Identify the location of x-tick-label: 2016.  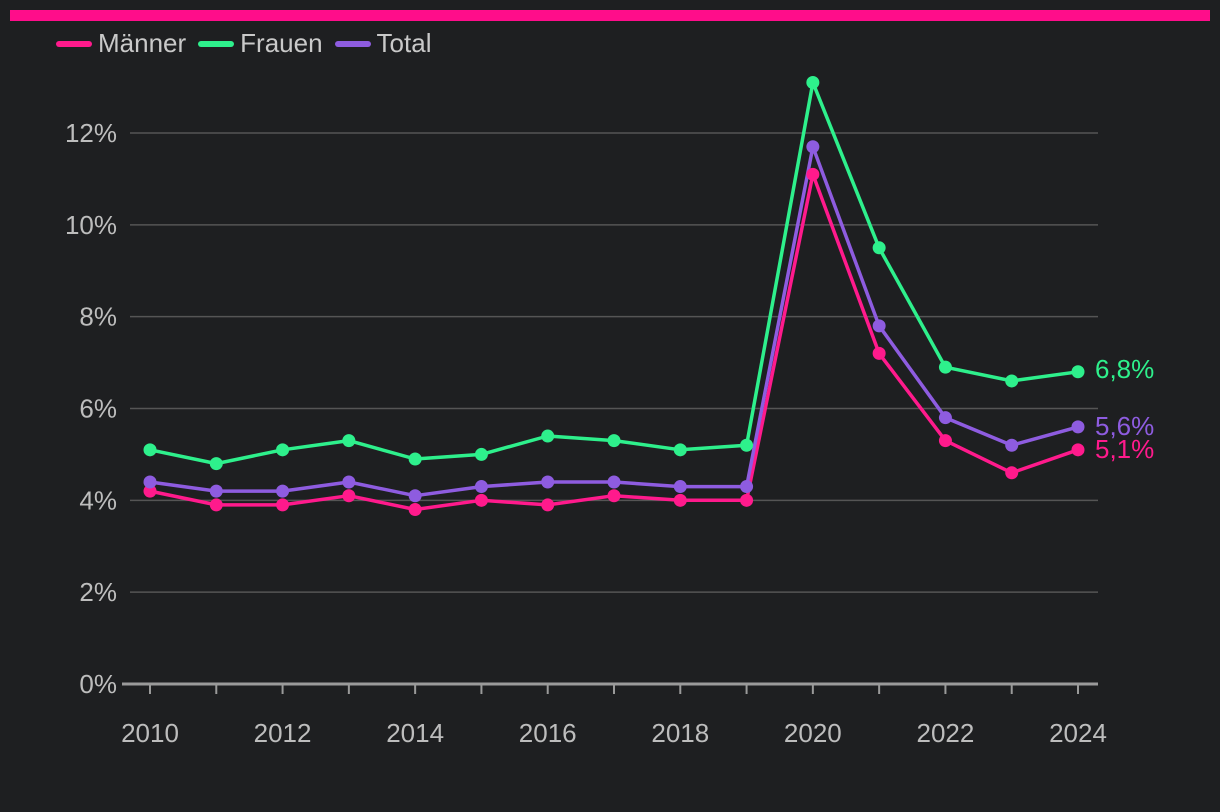
(548, 733).